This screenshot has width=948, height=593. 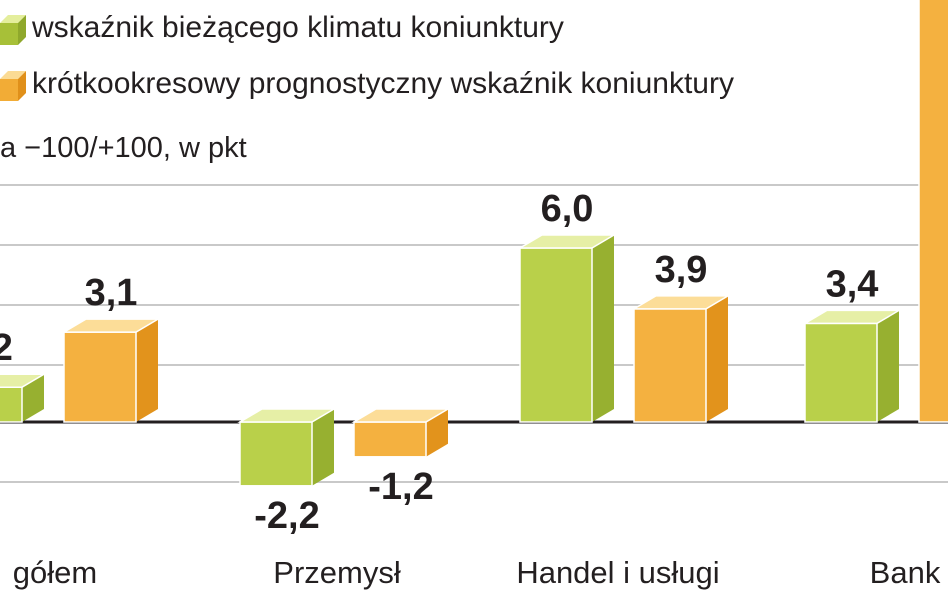 What do you see at coordinates (286, 516) in the screenshot?
I see `value-label: -2,2` at bounding box center [286, 516].